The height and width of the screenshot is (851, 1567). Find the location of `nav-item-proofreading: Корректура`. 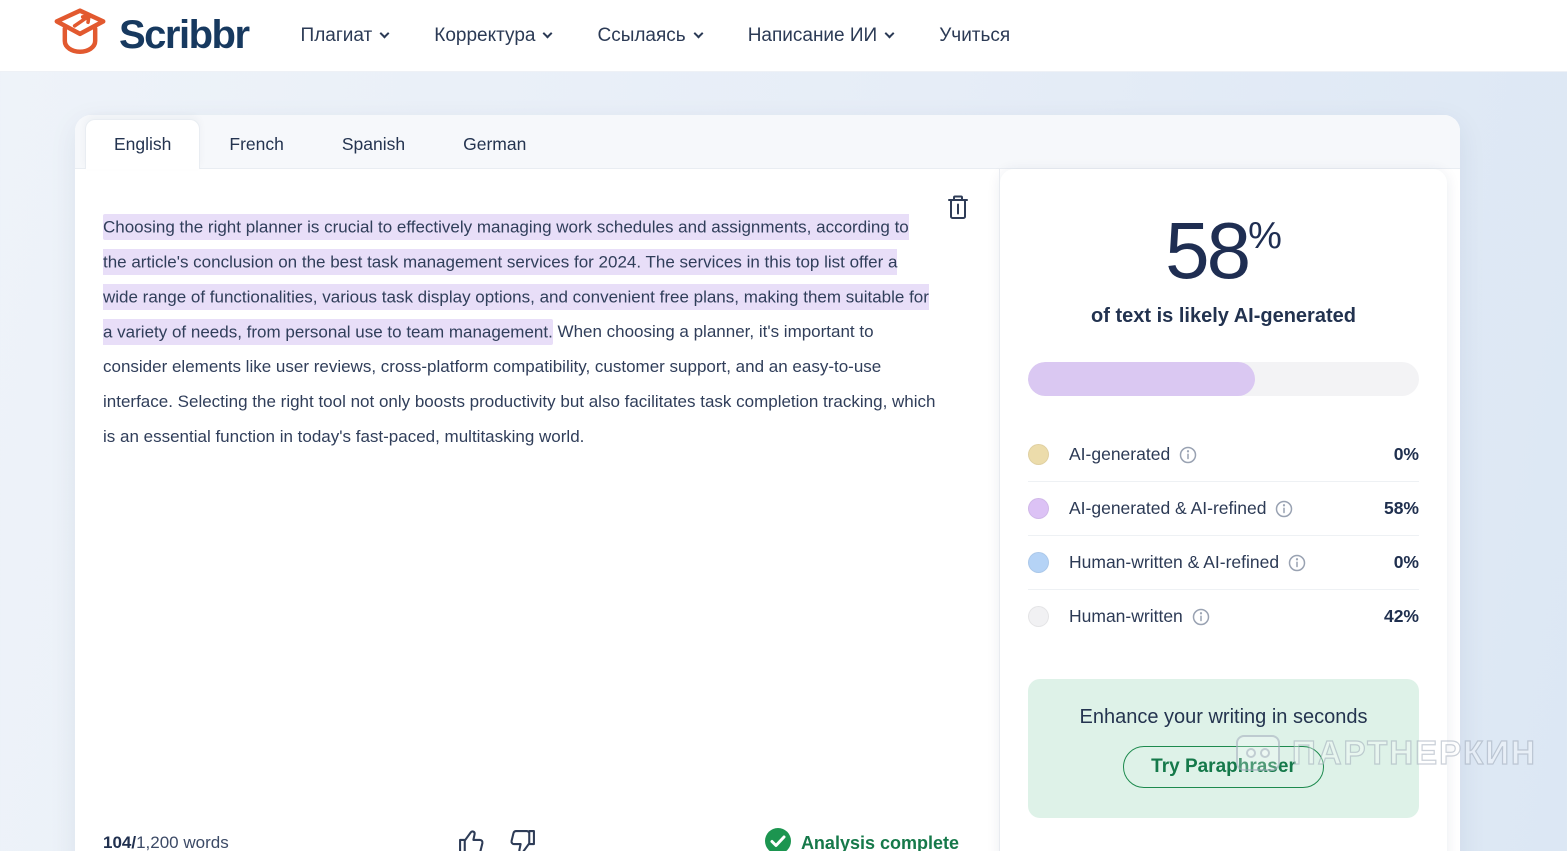

nav-item-proofreading: Корректура is located at coordinates (493, 35).